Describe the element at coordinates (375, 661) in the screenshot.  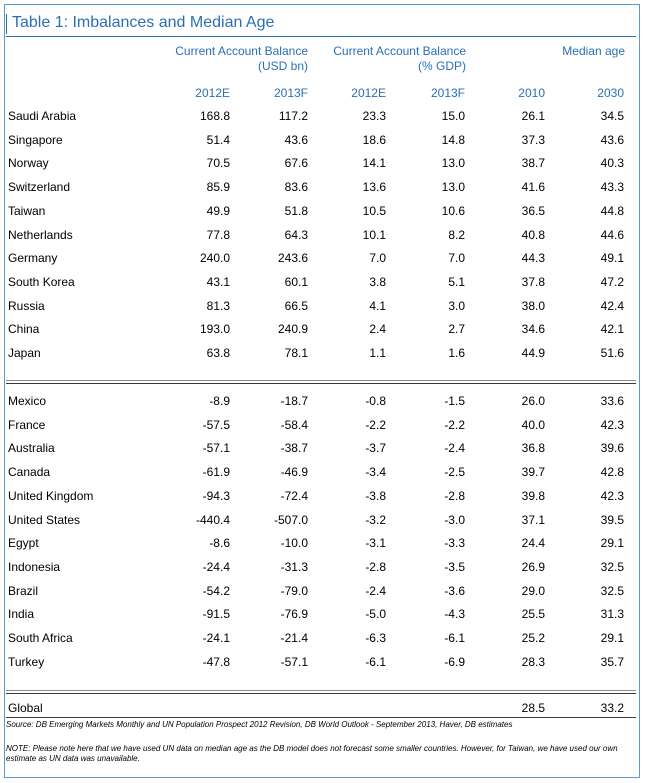
I see `table-cell: -6.1` at that location.